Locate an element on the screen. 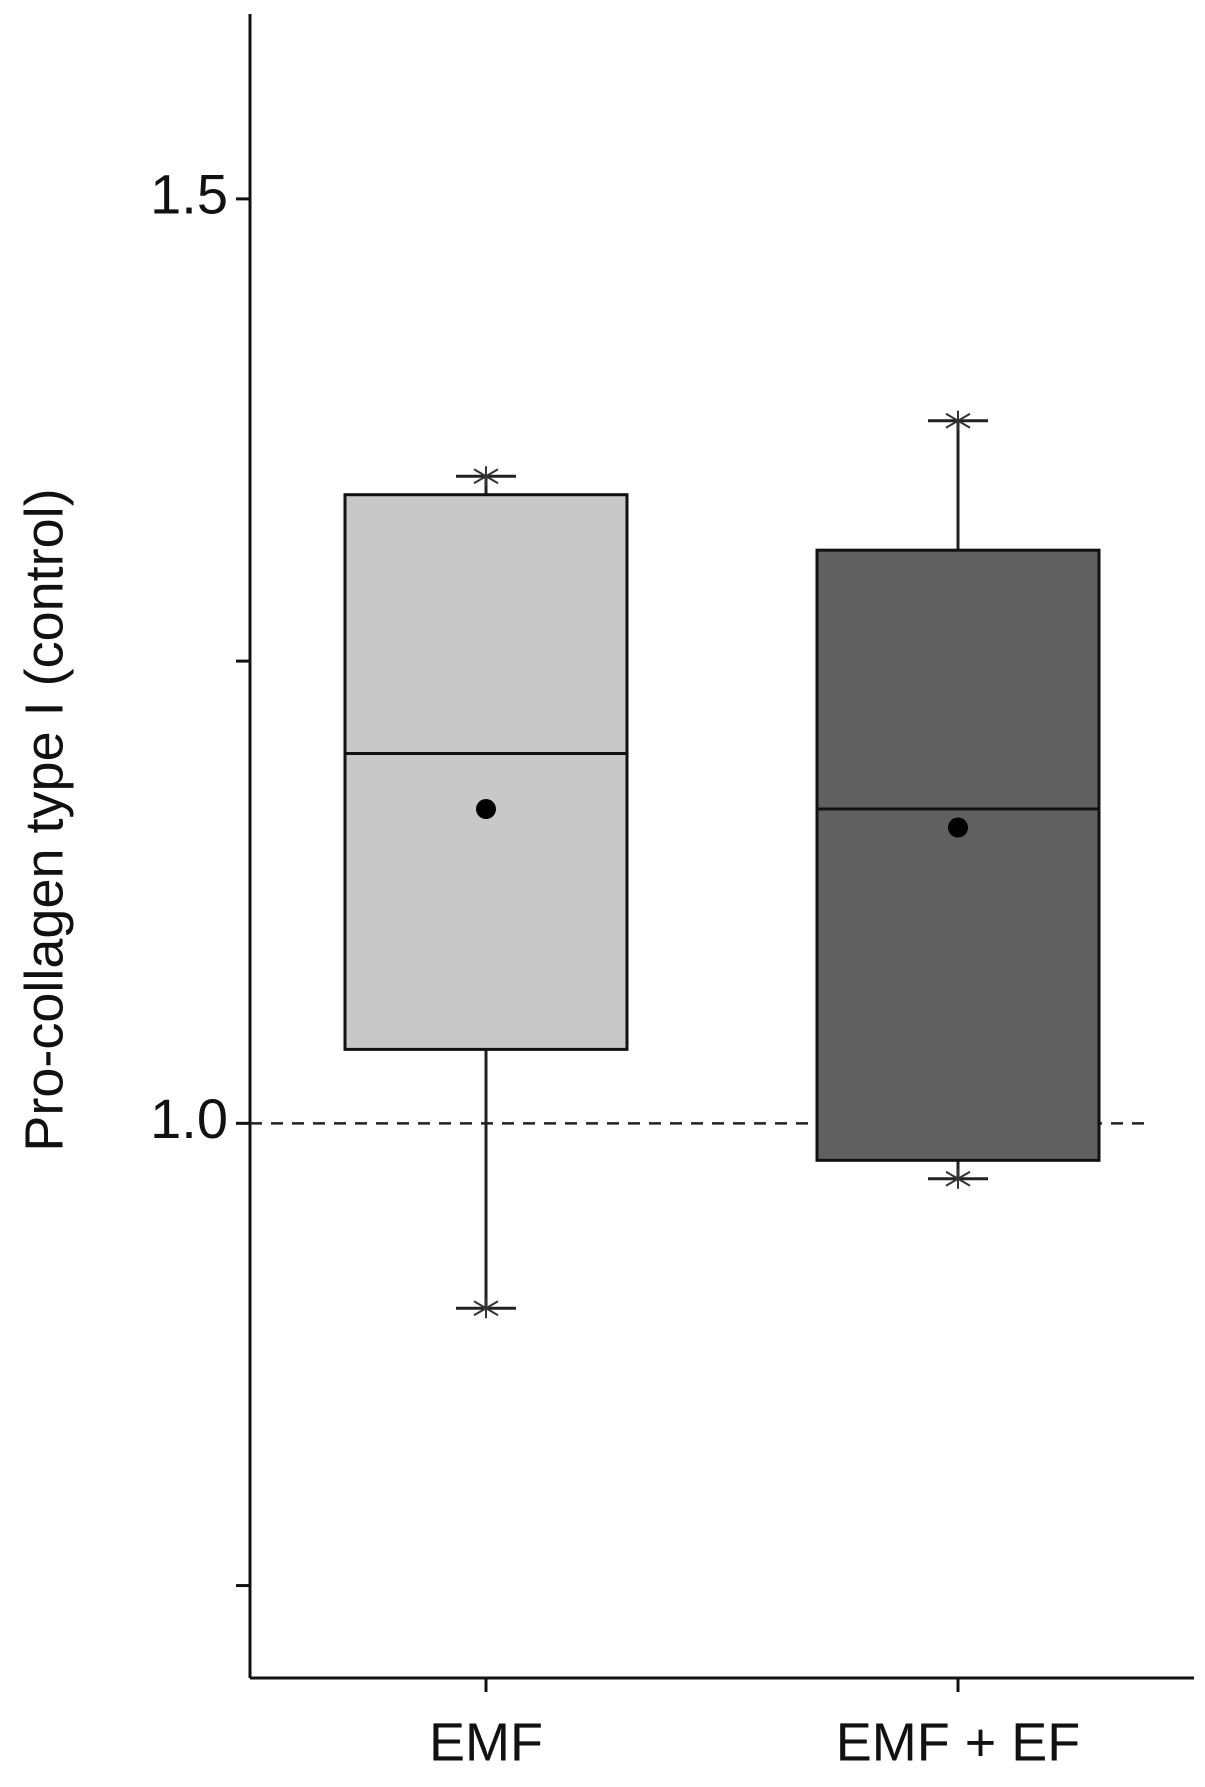 The image size is (1205, 1787). y-tick-label: 1.0 is located at coordinates (189, 1118).